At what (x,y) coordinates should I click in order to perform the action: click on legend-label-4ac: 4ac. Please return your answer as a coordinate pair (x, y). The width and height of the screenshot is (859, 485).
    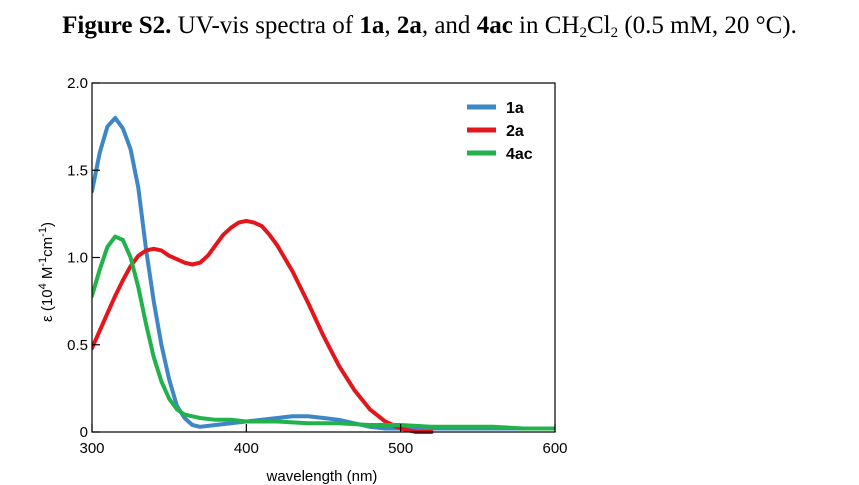
    Looking at the image, I should click on (519, 154).